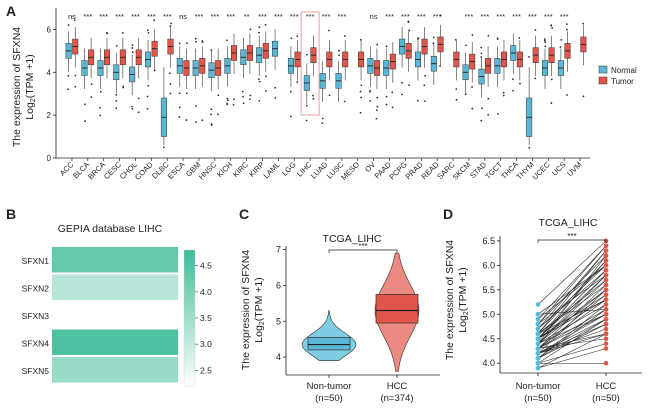 The image size is (653, 408). I want to click on box-lihc-normal-outlier, so click(307, 54).